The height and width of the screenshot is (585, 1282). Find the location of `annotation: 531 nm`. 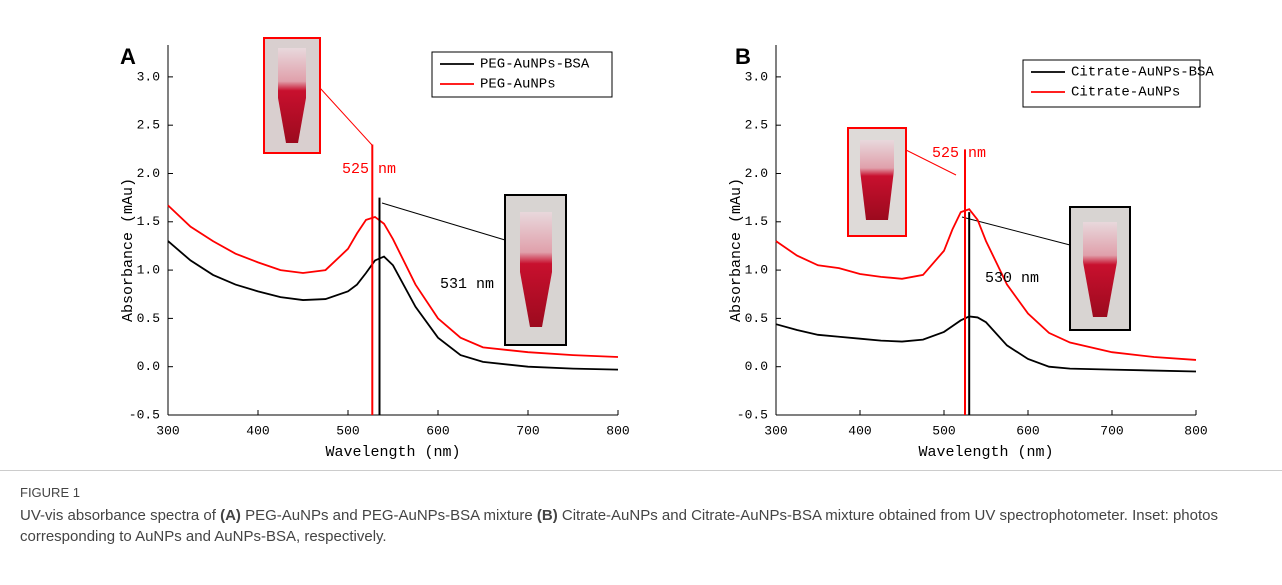

annotation: 531 nm is located at coordinates (467, 284).